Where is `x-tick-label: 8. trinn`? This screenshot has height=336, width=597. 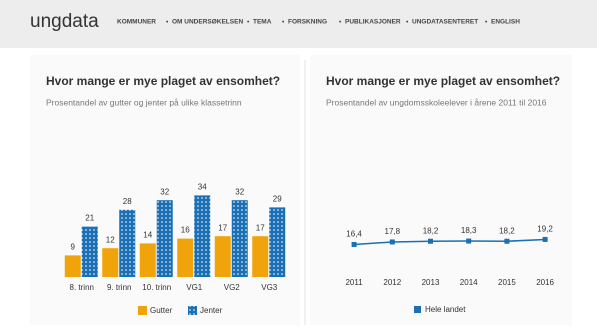
x-tick-label: 8. trinn is located at coordinates (82, 287).